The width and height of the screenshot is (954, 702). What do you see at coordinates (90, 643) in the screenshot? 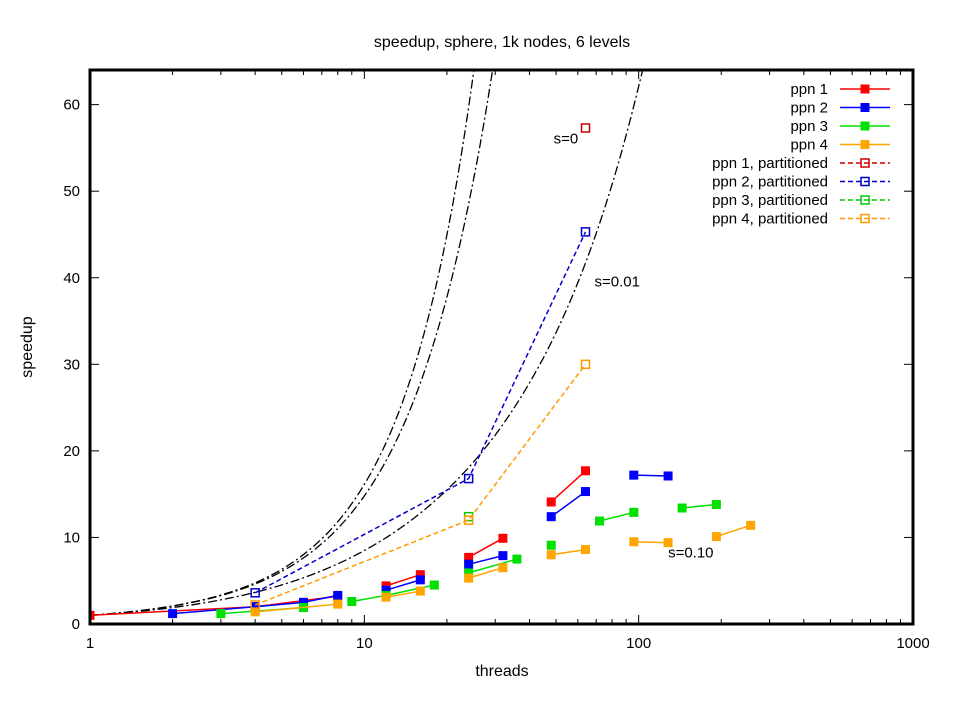
I see `x-tick-label: 1` at bounding box center [90, 643].